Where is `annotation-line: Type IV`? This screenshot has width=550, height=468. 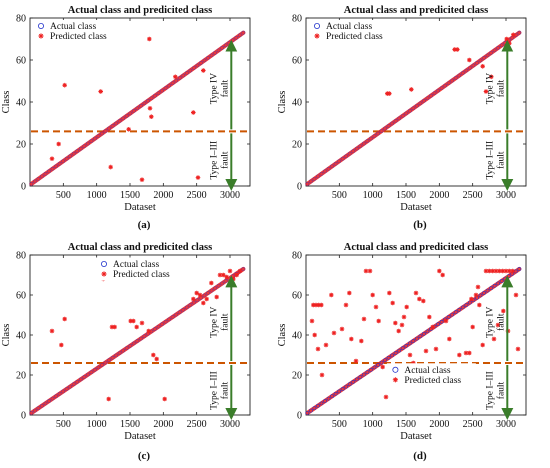
annotation-line: Type IV is located at coordinates (214, 88).